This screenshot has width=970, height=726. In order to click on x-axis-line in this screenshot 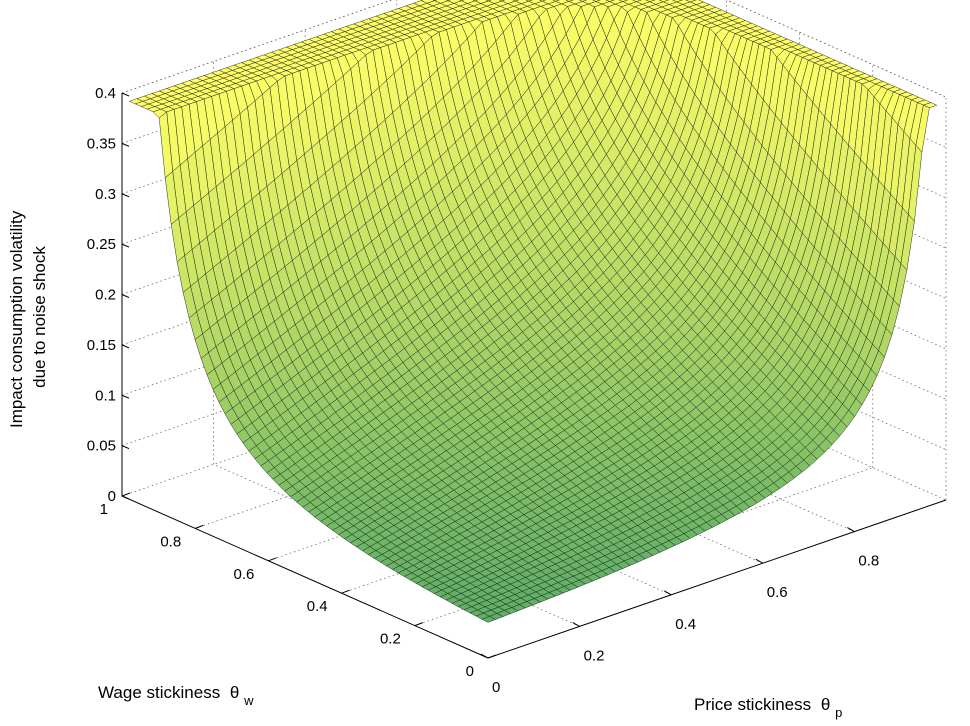, I will do `click(717, 579)`.